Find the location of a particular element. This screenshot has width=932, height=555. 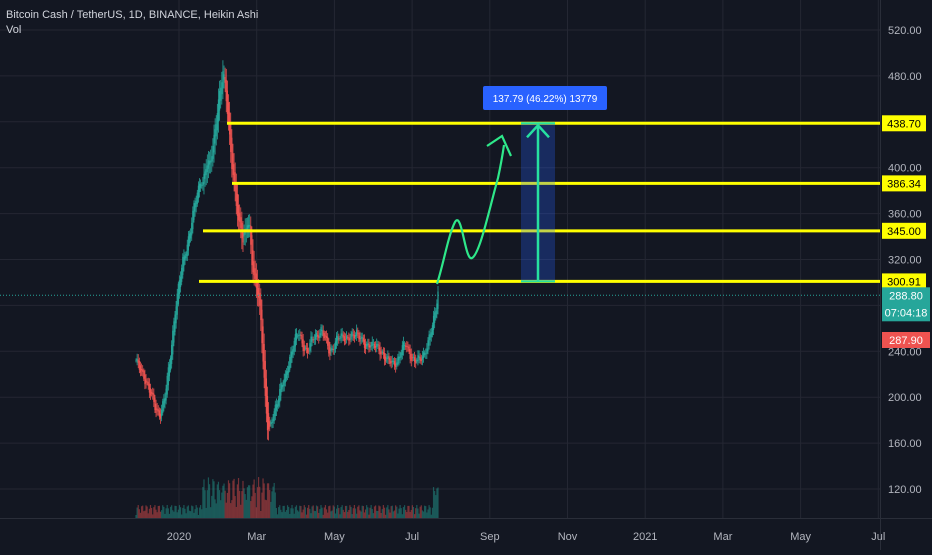

projection-path is located at coordinates (470, 214).